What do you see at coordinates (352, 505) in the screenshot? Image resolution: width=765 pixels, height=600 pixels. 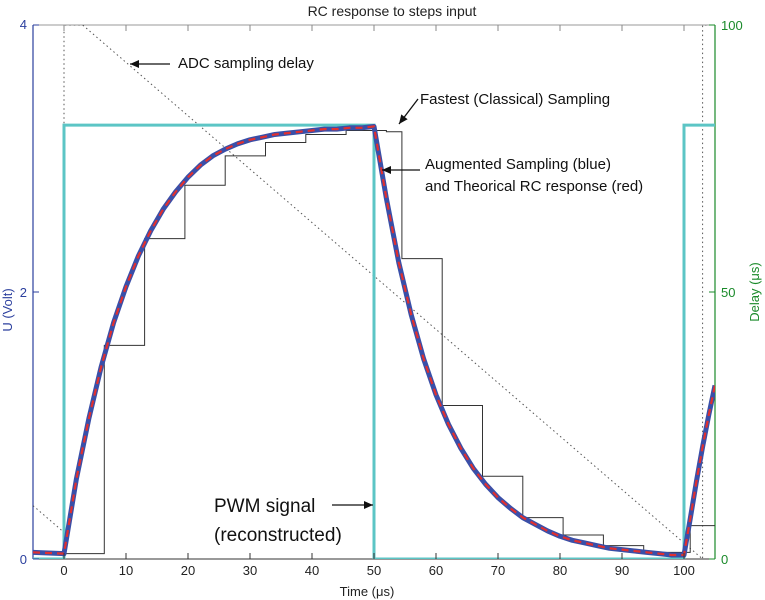 I see `pwm-arrow` at bounding box center [352, 505].